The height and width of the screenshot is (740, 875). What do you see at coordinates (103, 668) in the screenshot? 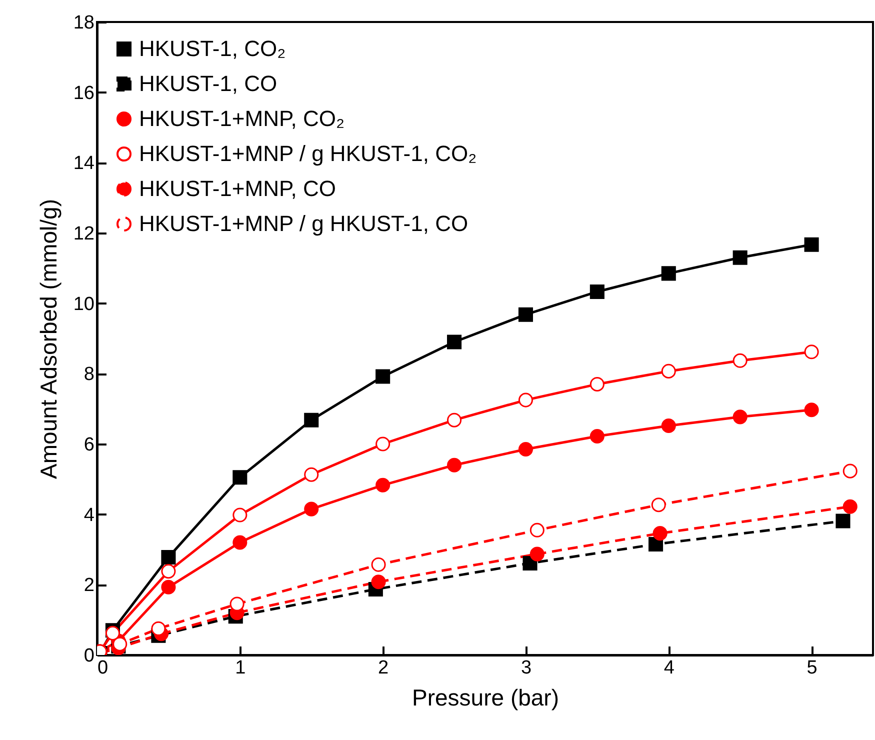
I see `x-tick-label: 0` at bounding box center [103, 668].